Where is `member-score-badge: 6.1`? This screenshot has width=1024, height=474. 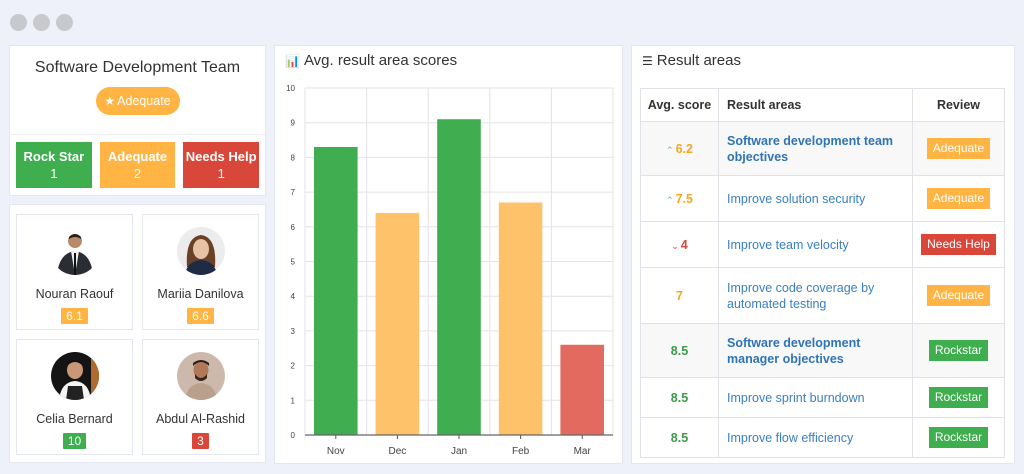 member-score-badge: 6.1 is located at coordinates (74, 316).